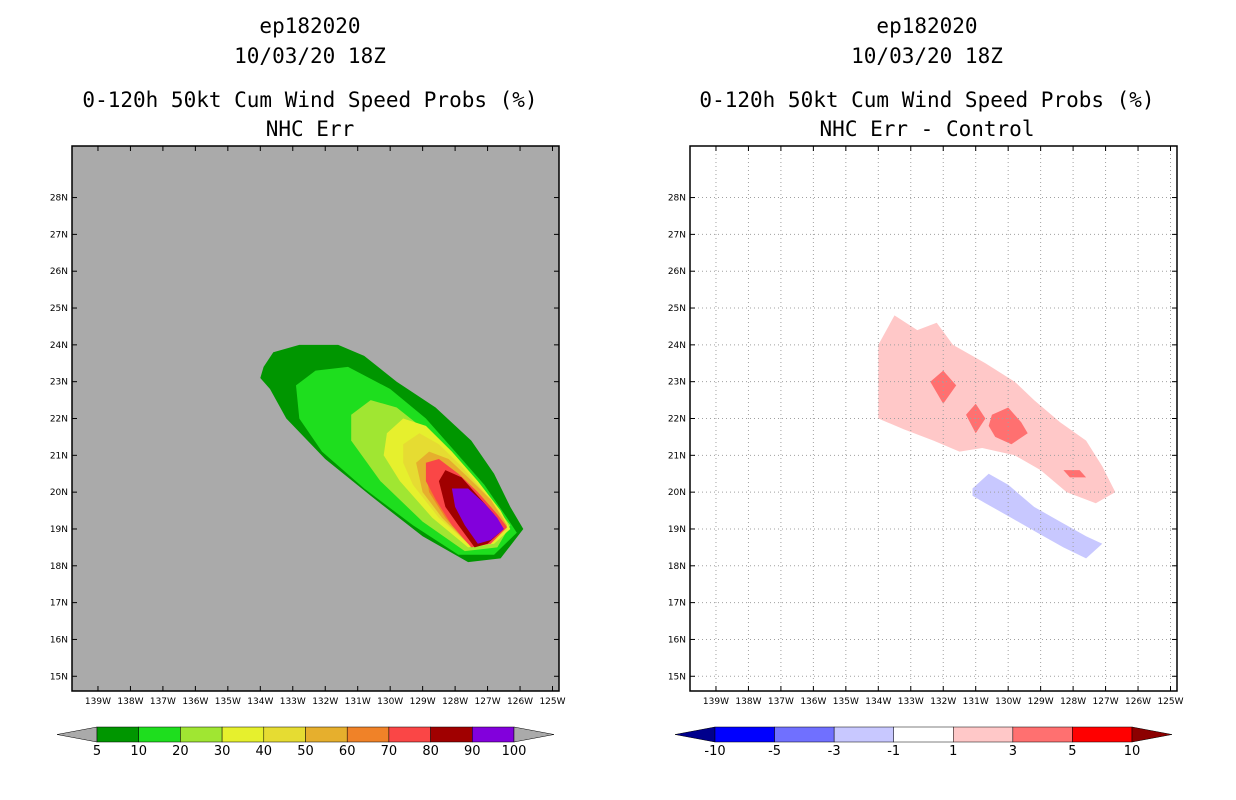 The width and height of the screenshot is (1236, 800). What do you see at coordinates (520, 702) in the screenshot?
I see `left-xtick-label: 126W` at bounding box center [520, 702].